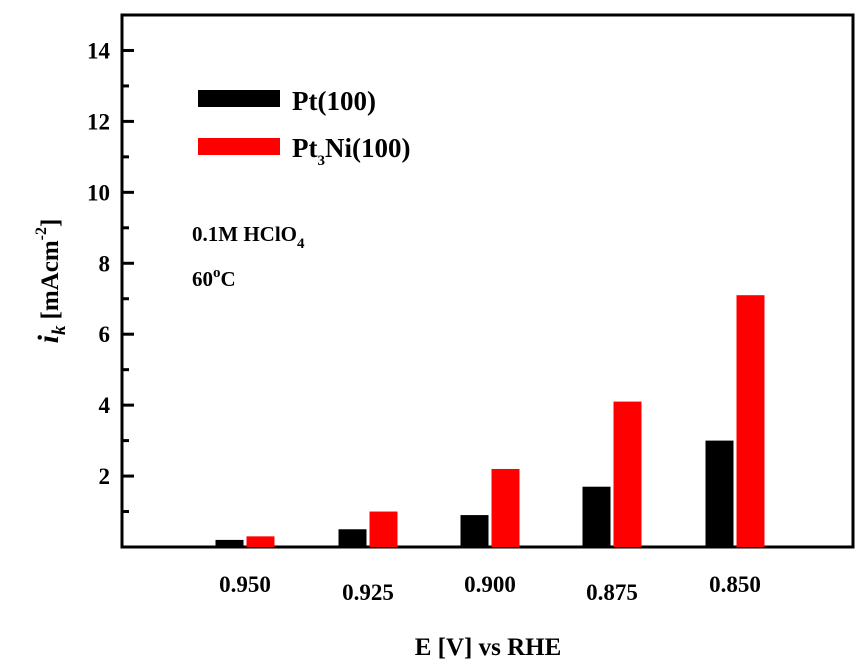 The width and height of the screenshot is (866, 670). I want to click on x-tick-label: 0.850, so click(735, 584).